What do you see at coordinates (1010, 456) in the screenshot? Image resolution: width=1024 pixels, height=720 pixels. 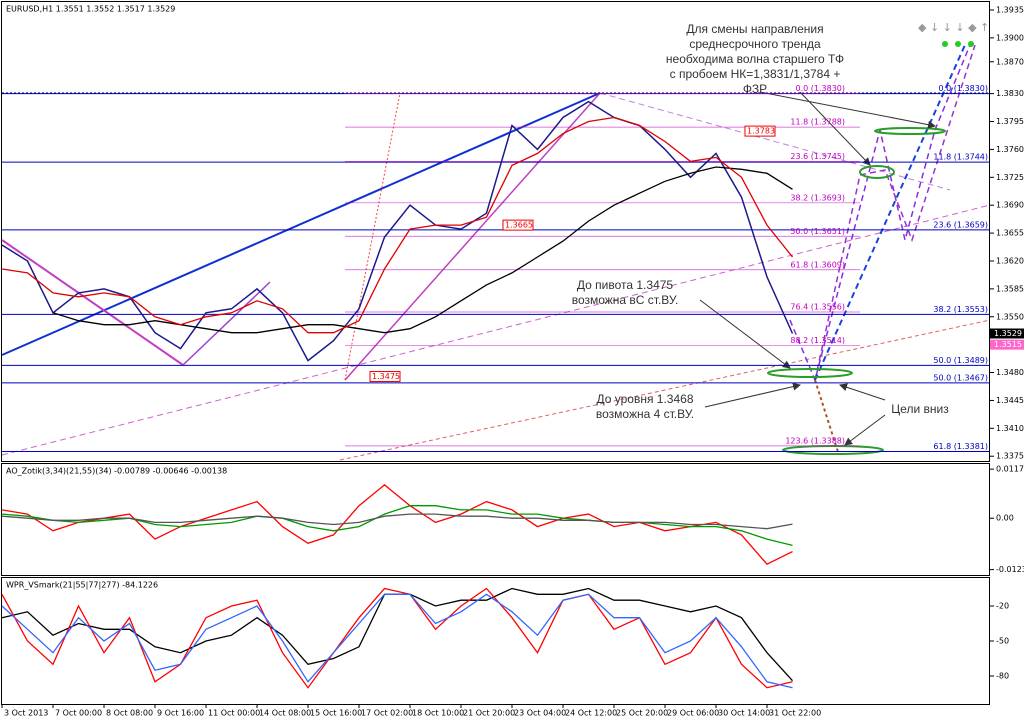 I see `y-tick-label: 1.3375` at bounding box center [1010, 456].